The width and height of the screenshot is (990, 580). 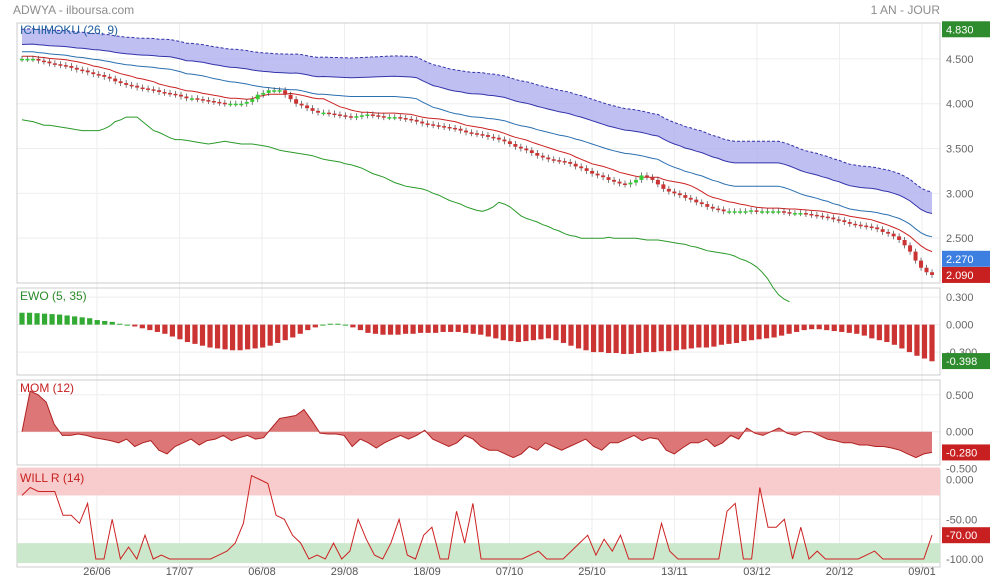 I want to click on panel-frame, so click(x=478, y=422).